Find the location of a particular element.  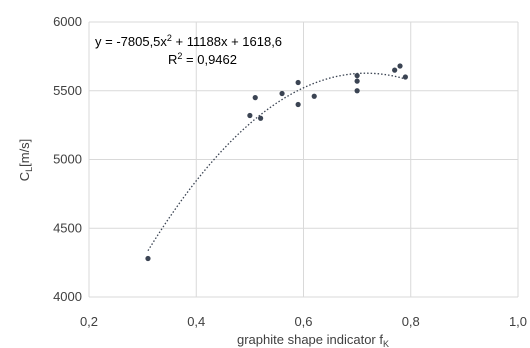

x-tick-labels: 0,2 0,4 0,6 0,8 1,0 is located at coordinates (303, 321).